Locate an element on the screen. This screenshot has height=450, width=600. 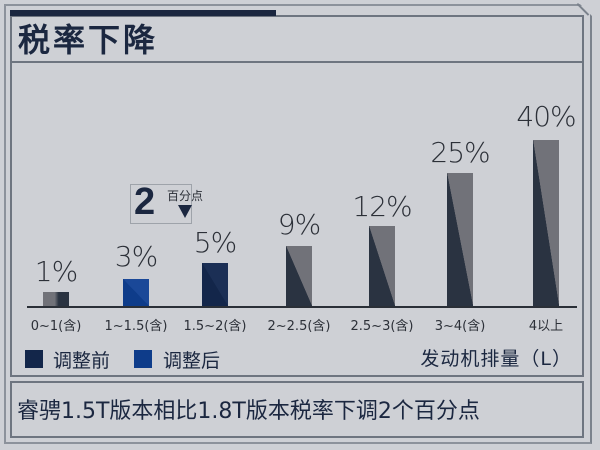
category-label: 2.5~3(含) is located at coordinates (382, 326).